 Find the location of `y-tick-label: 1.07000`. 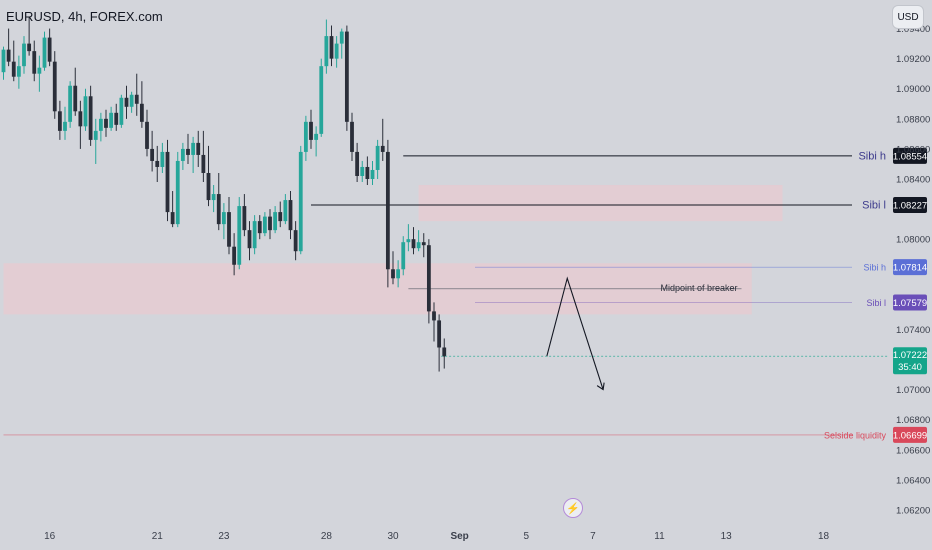

y-tick-label: 1.07000 is located at coordinates (913, 390).